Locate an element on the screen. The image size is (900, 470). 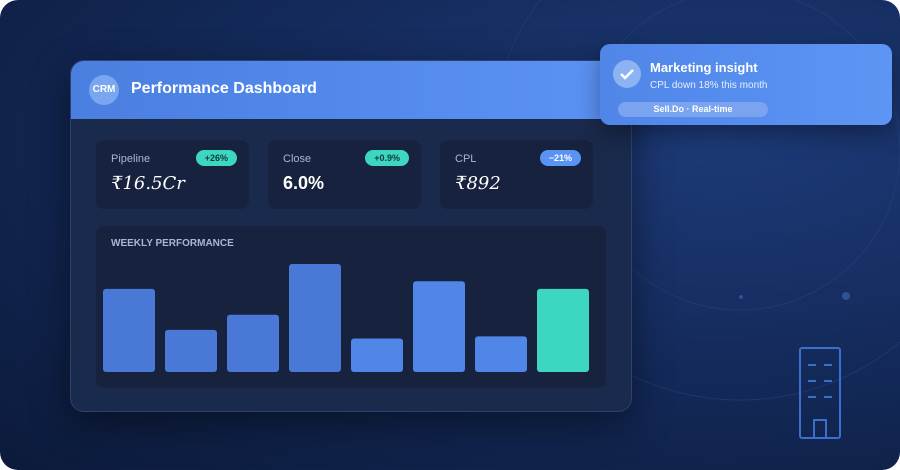
kpi-value: 6.0% is located at coordinates (304, 183).